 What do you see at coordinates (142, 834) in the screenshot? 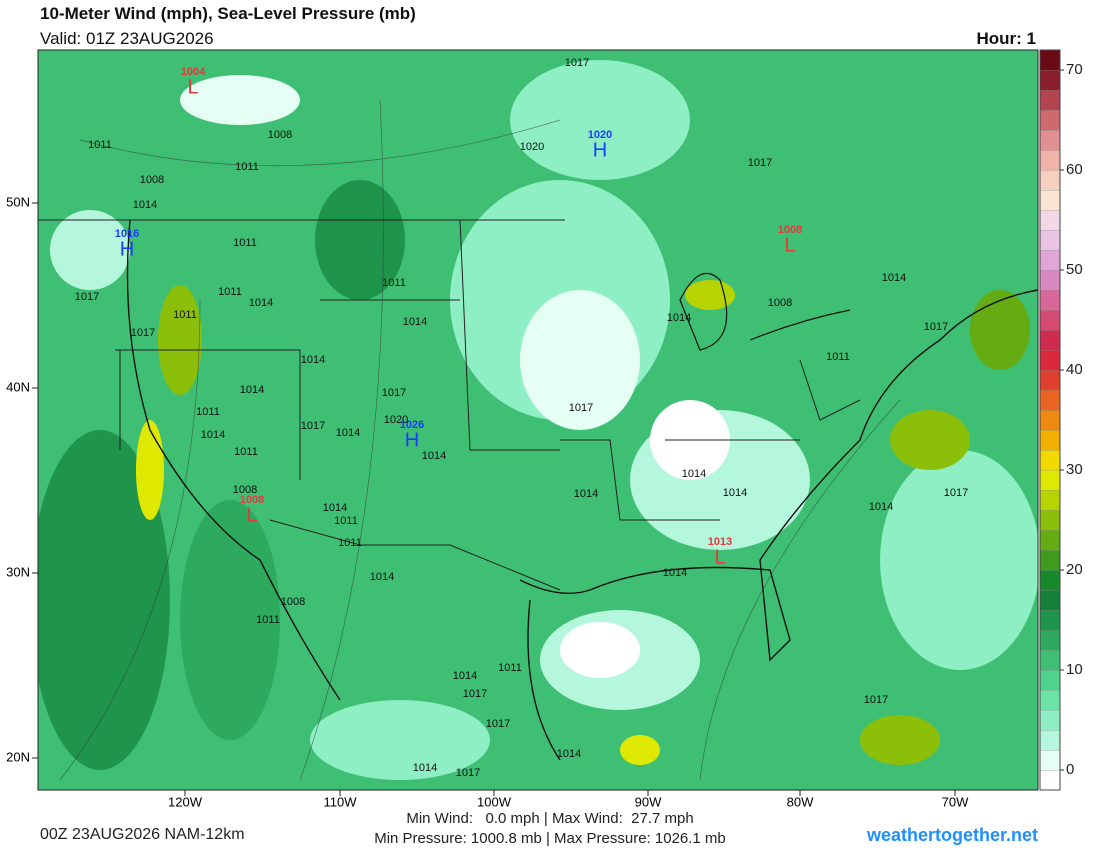
I see `model-run: 00Z 23AUG2026 NAM-12km` at bounding box center [142, 834].